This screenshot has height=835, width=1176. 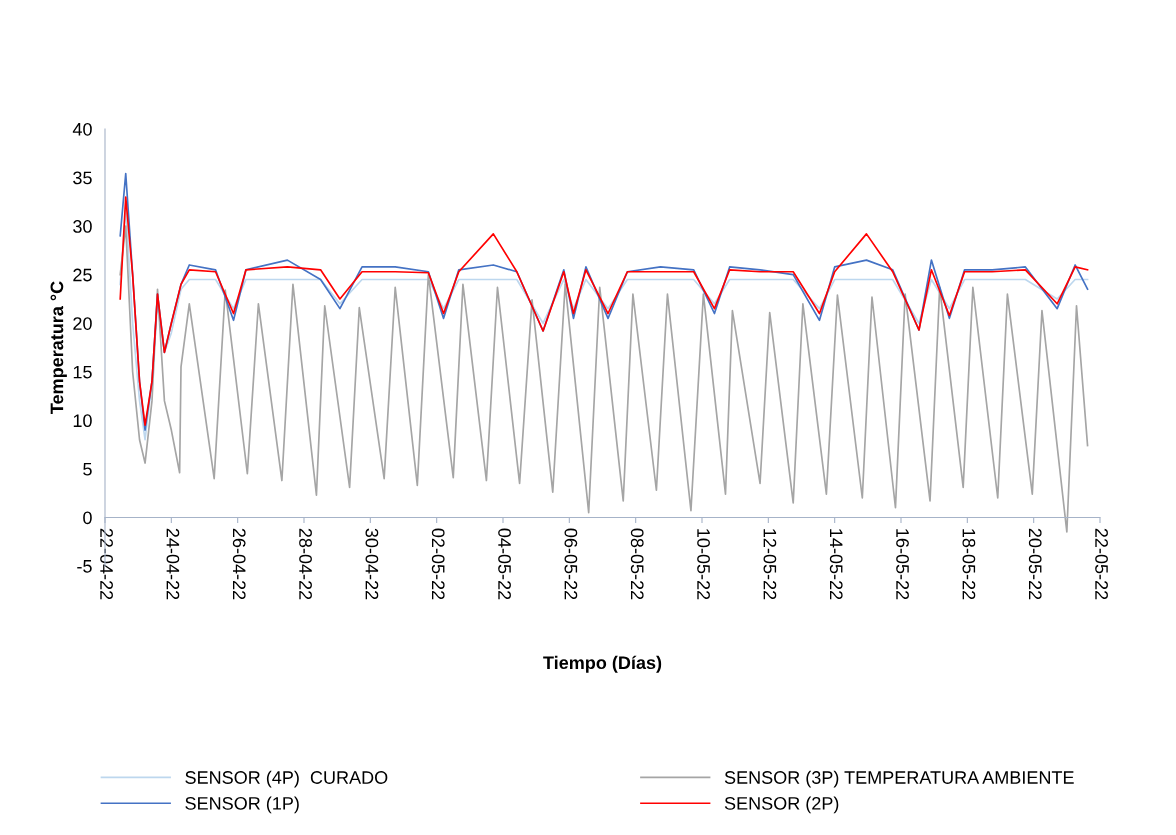 What do you see at coordinates (602, 664) in the screenshot?
I see `x-axis-title: Tiempo (Días)` at bounding box center [602, 664].